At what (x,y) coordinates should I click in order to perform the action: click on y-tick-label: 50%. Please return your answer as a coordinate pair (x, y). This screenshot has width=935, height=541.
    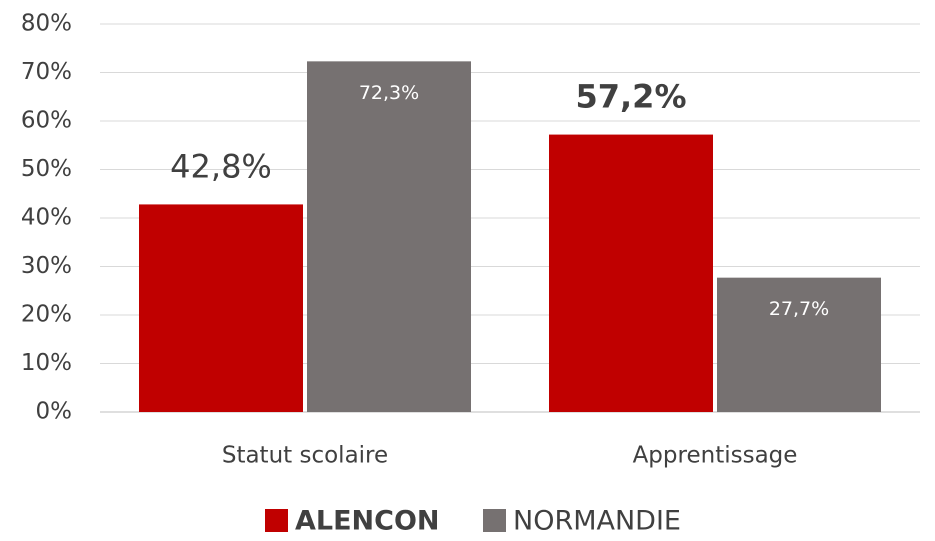
    Looking at the image, I should click on (46, 169).